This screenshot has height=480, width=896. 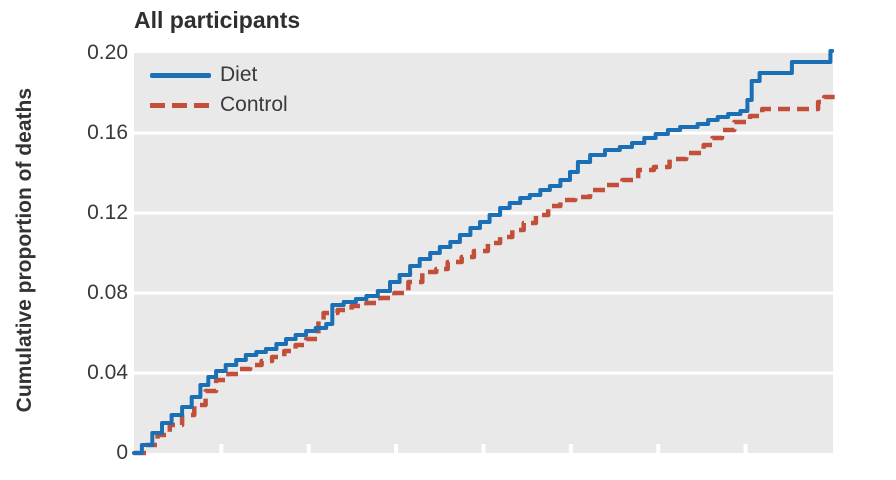 What do you see at coordinates (107, 292) in the screenshot?
I see `y-tick-label-0.08: 0.08` at bounding box center [107, 292].